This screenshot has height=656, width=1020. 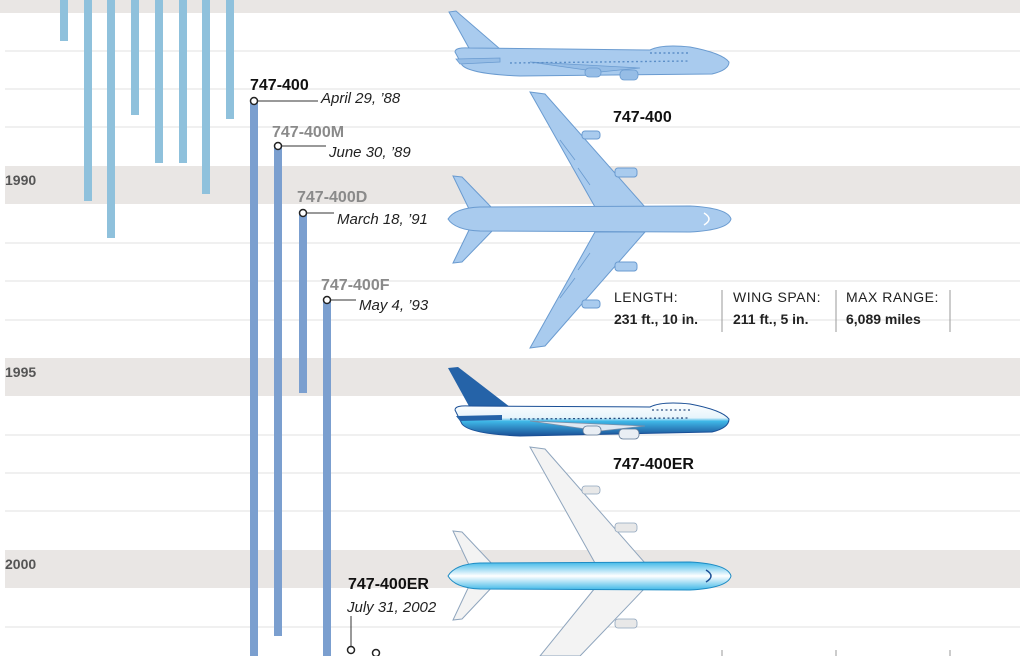 I want to click on year-label-1990: 1990, so click(x=21, y=180).